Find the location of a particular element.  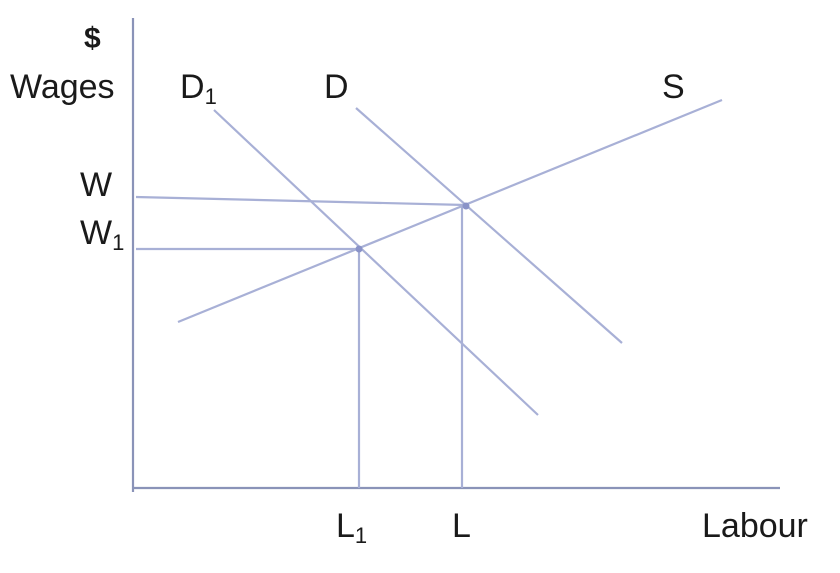

wage-label-w: W is located at coordinates (96, 185).